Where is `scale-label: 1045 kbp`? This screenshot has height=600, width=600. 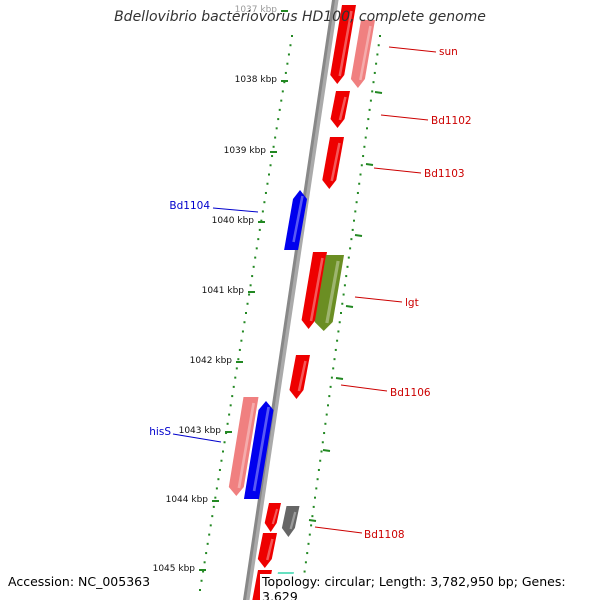
scale-label: 1045 kbp is located at coordinates (174, 569).